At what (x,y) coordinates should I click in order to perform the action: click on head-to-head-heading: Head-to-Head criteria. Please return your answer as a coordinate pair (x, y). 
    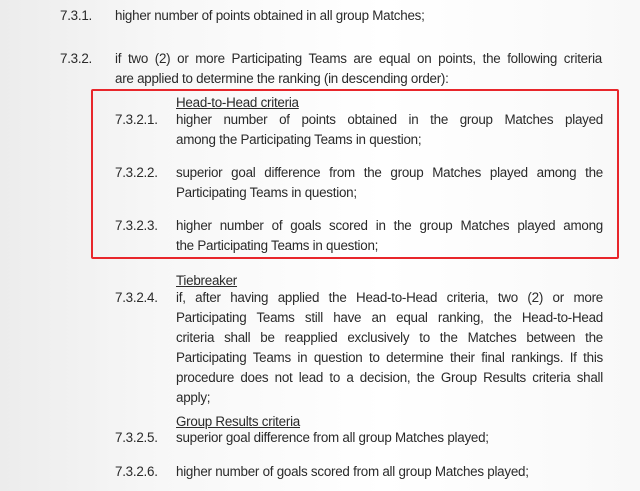
    Looking at the image, I should click on (237, 102).